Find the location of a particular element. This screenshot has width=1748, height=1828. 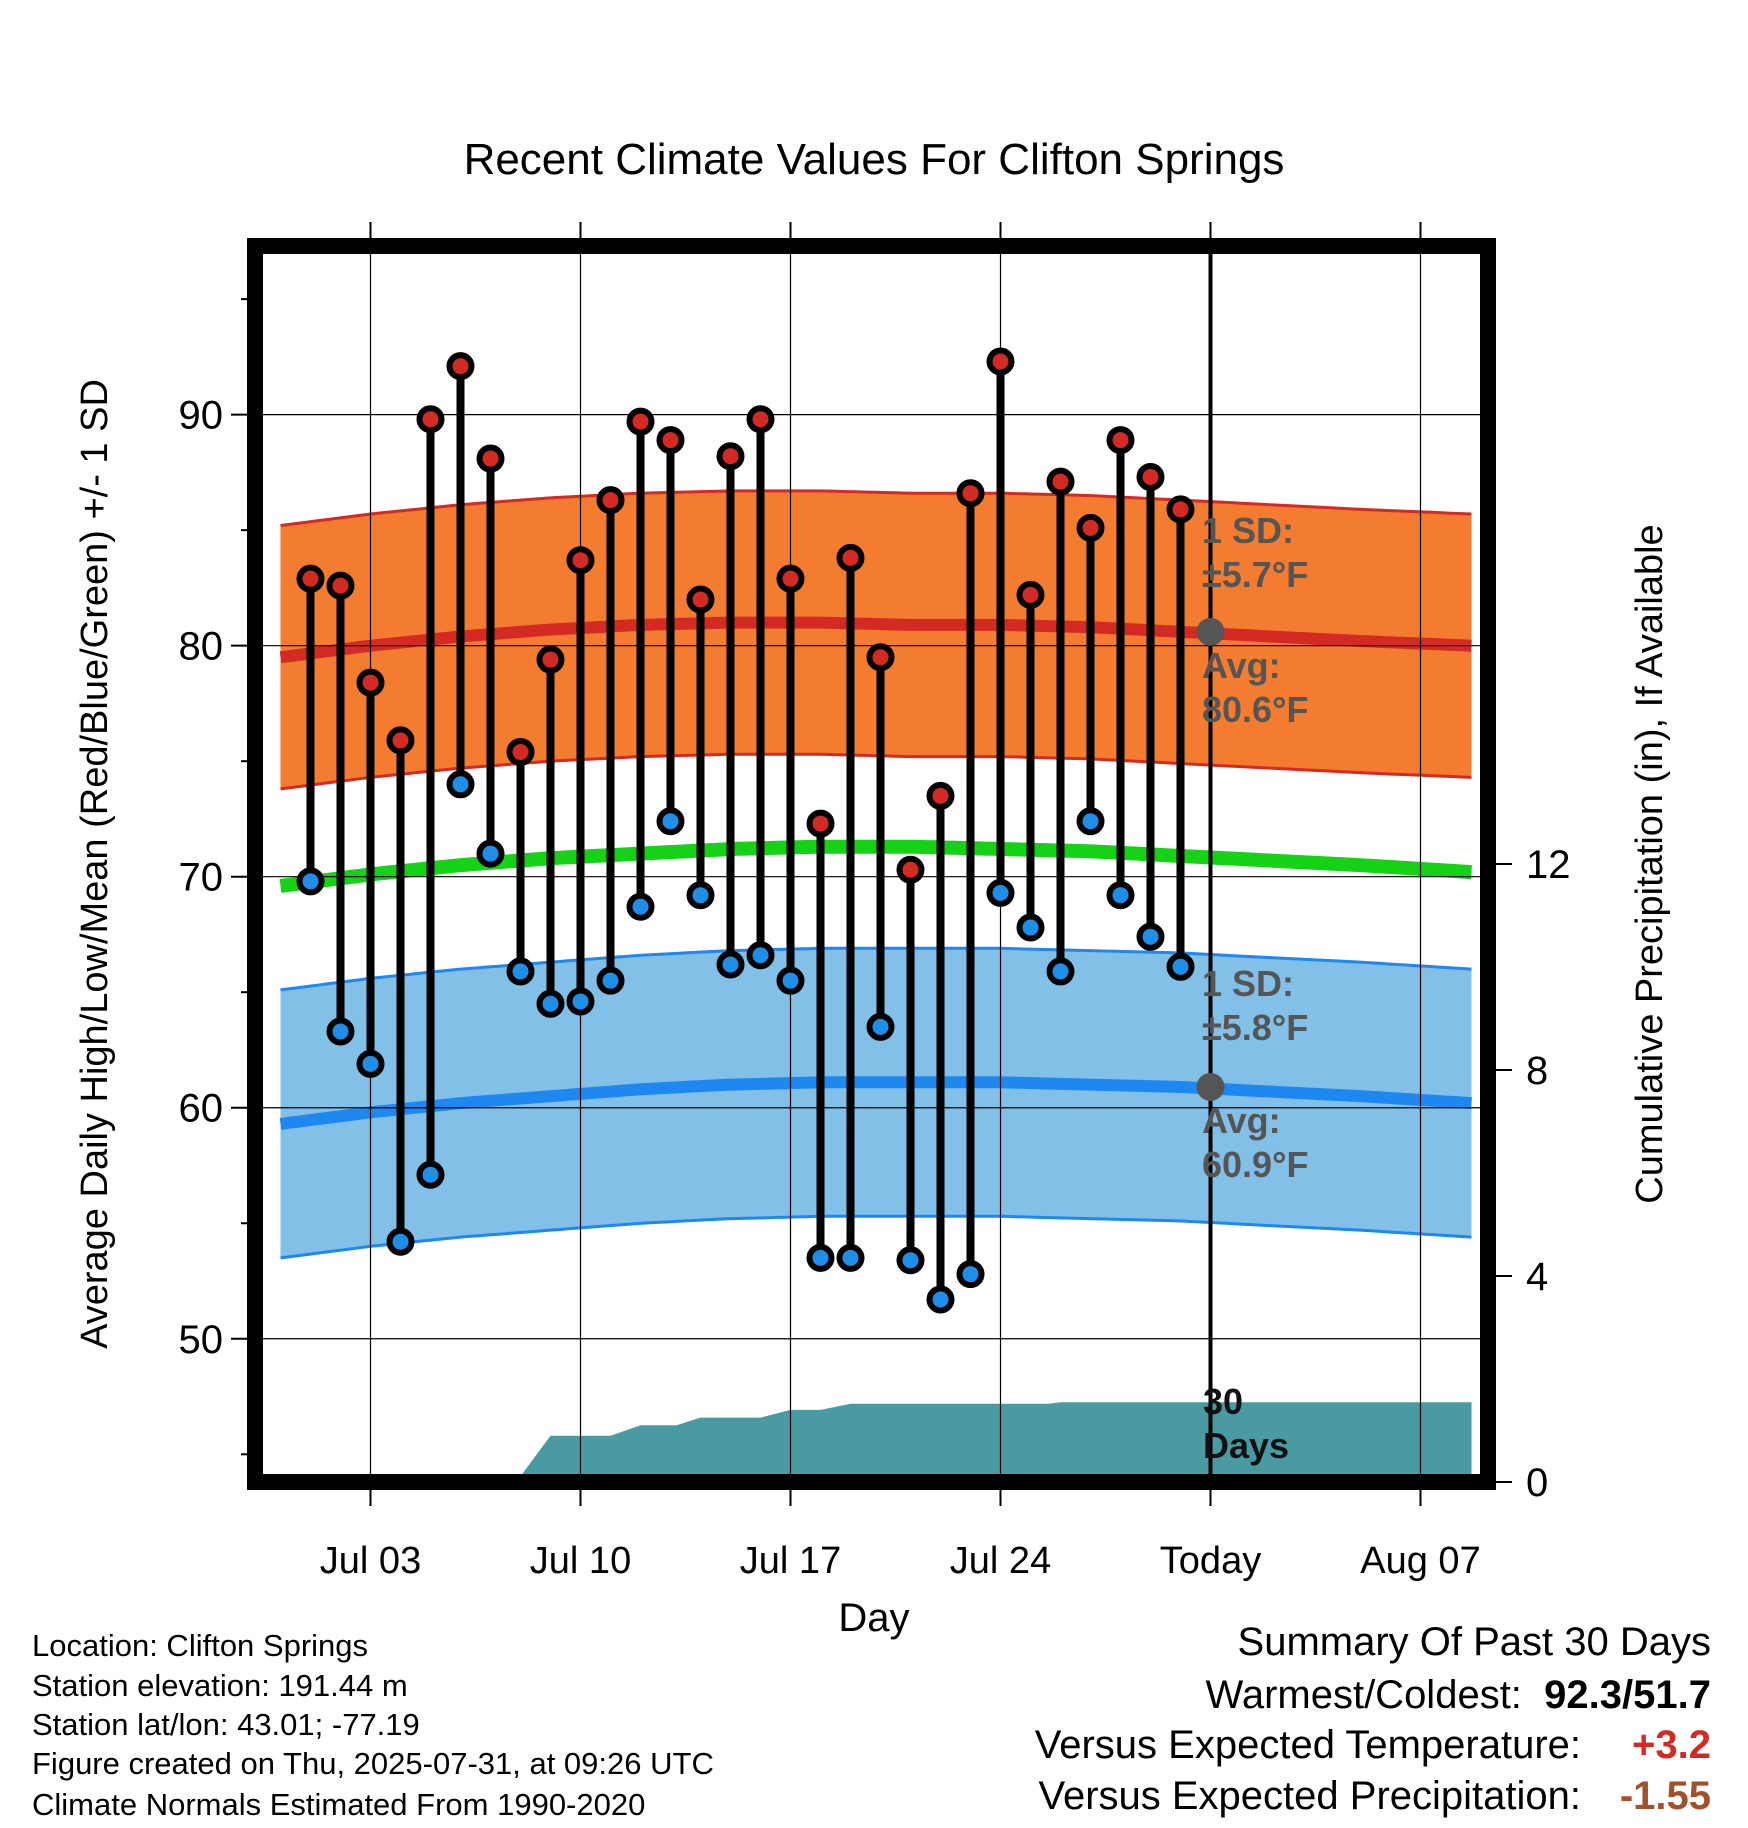

normal-low-line is located at coordinates (875, 1103).